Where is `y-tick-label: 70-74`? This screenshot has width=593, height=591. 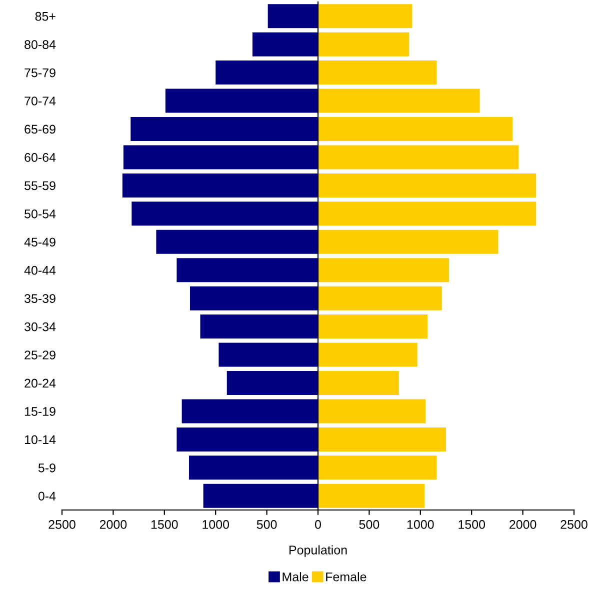
y-tick-label: 70-74 is located at coordinates (40, 101).